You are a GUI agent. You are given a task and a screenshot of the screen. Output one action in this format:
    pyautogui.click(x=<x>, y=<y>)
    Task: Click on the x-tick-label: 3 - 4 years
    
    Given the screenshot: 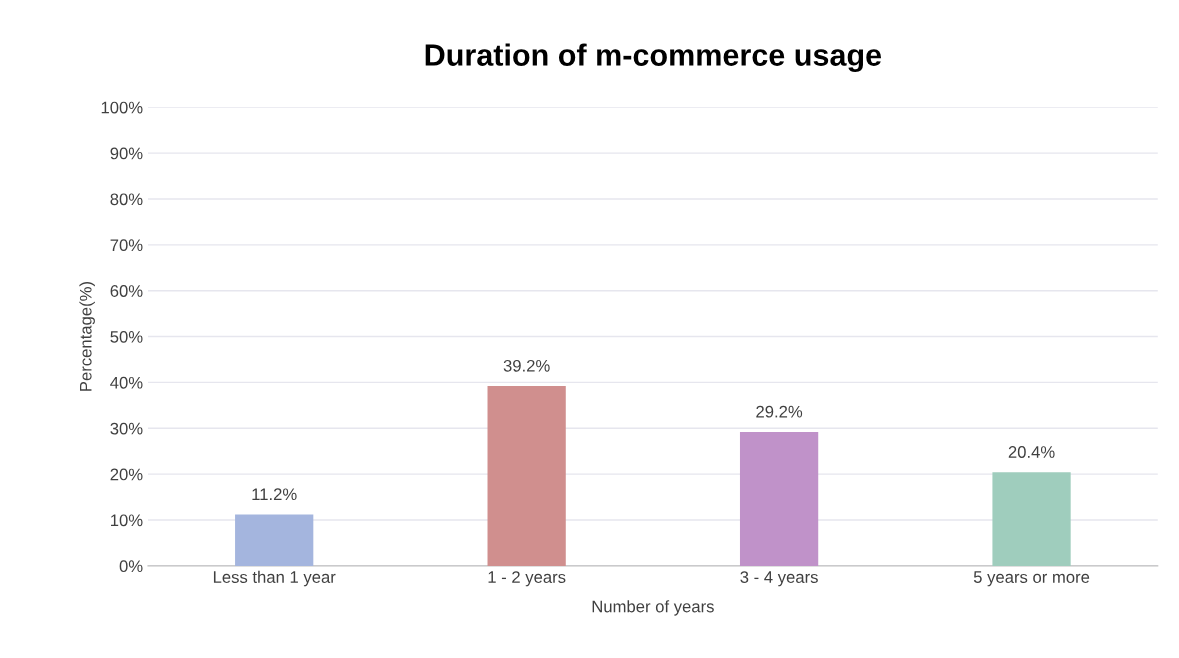 What is the action you would take?
    pyautogui.click(x=779, y=579)
    